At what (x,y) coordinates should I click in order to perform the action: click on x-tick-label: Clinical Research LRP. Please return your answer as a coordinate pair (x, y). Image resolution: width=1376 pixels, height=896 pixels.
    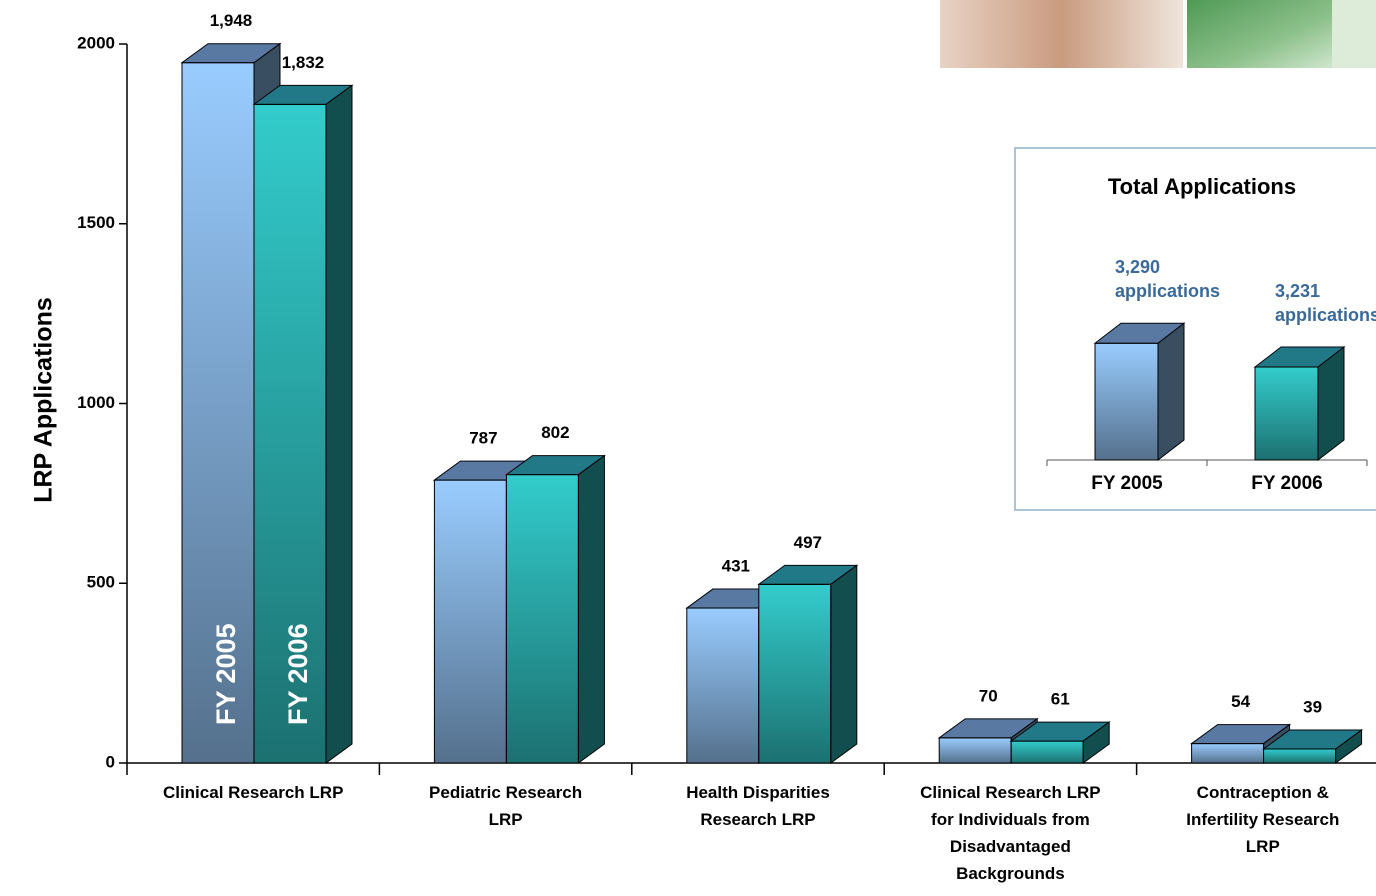
    Looking at the image, I should click on (253, 792).